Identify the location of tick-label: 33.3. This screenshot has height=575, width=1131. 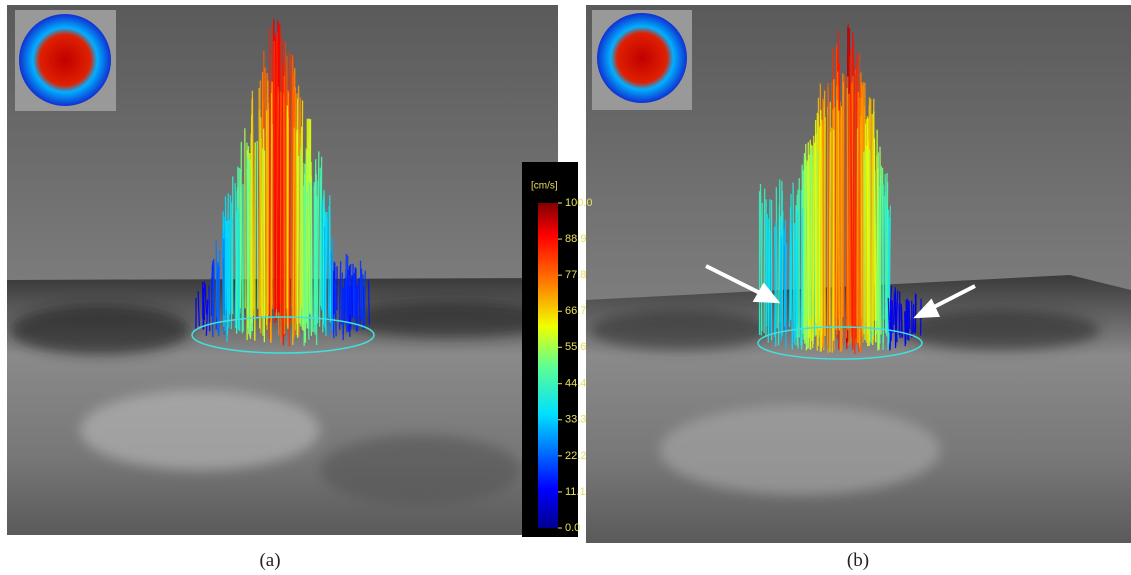
(575, 420).